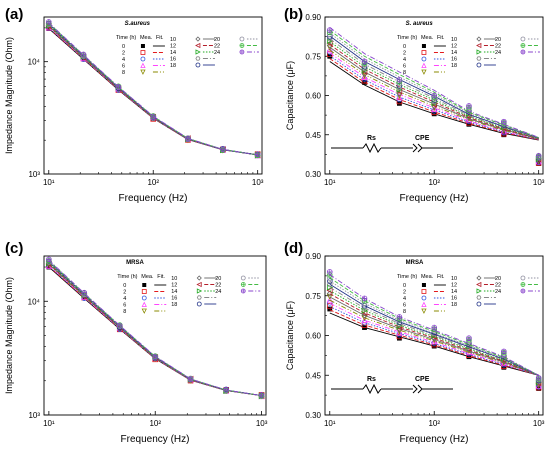 This screenshot has width=550, height=467. Describe the element at coordinates (313, 56) in the screenshot. I see `y-tick-label: 0.75` at that location.